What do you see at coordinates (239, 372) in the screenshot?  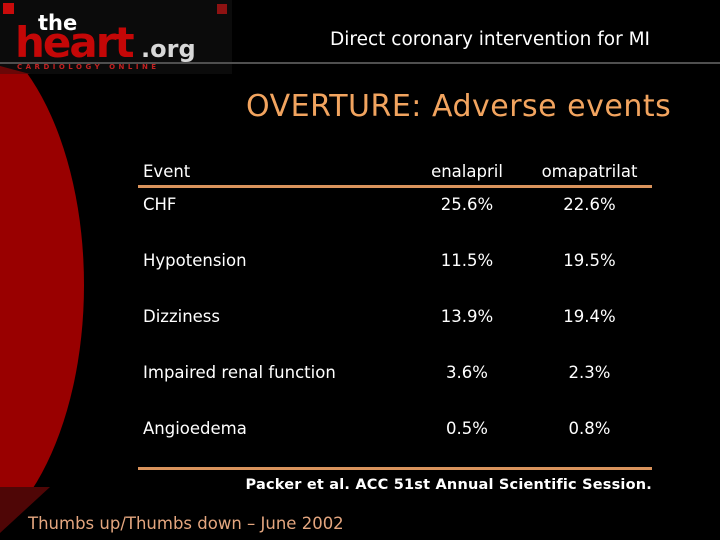 I see `event-cell: Impaired renal function` at bounding box center [239, 372].